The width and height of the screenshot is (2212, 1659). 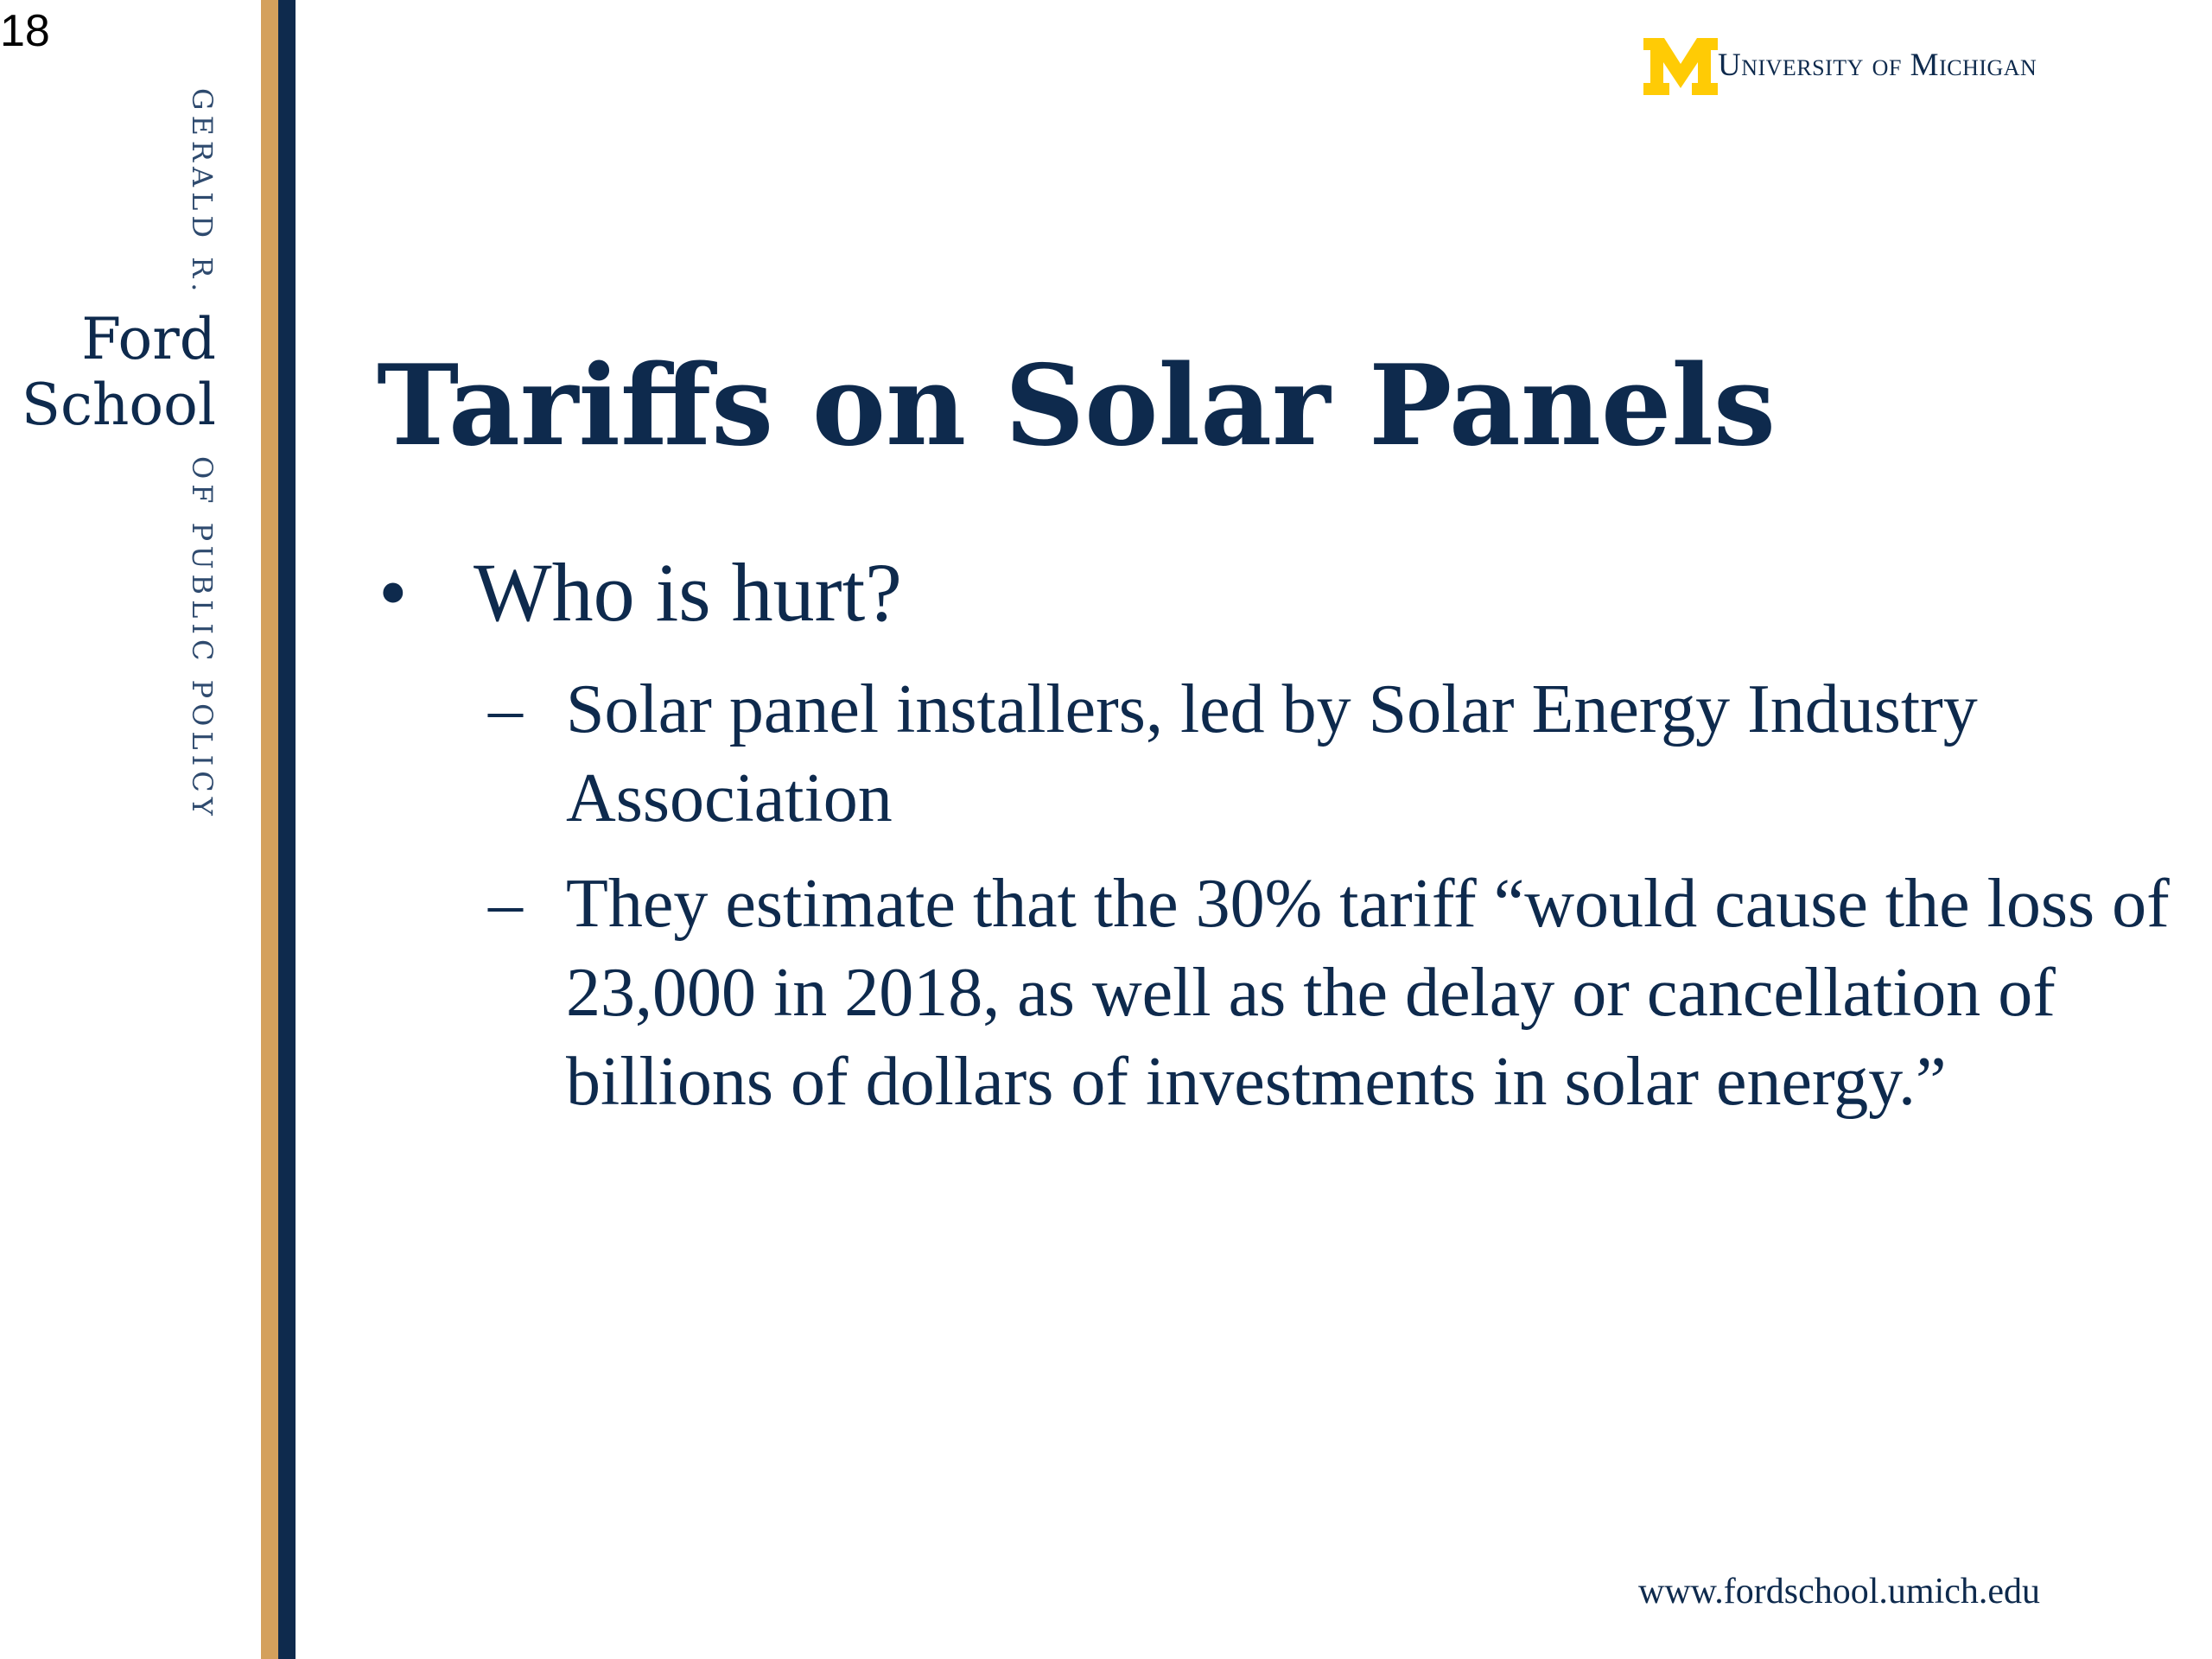 I want to click on sidebar-gold-stripe, so click(x=269, y=829).